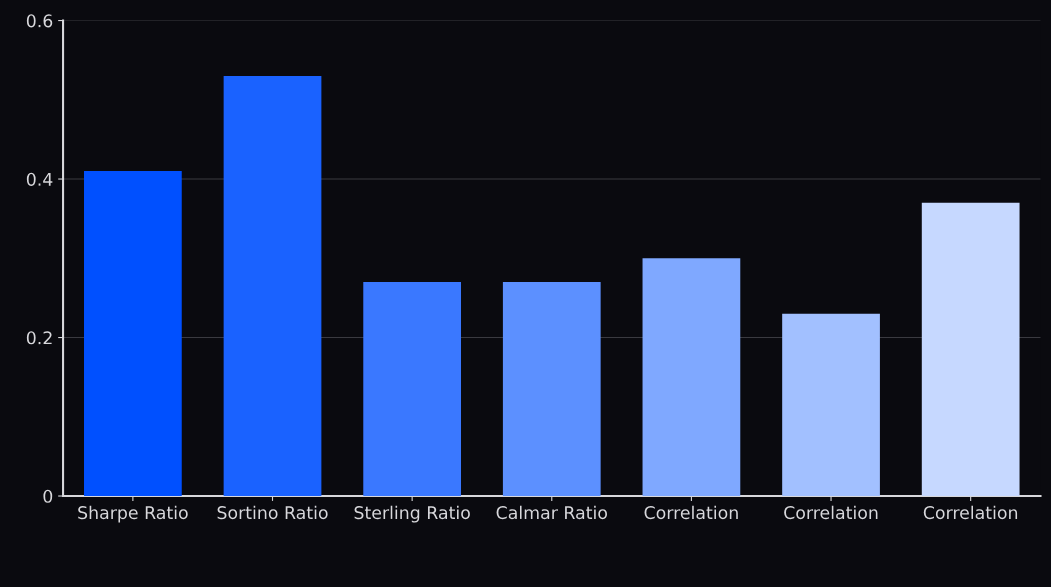  I want to click on y-tick-label: 0.6, so click(39, 21).